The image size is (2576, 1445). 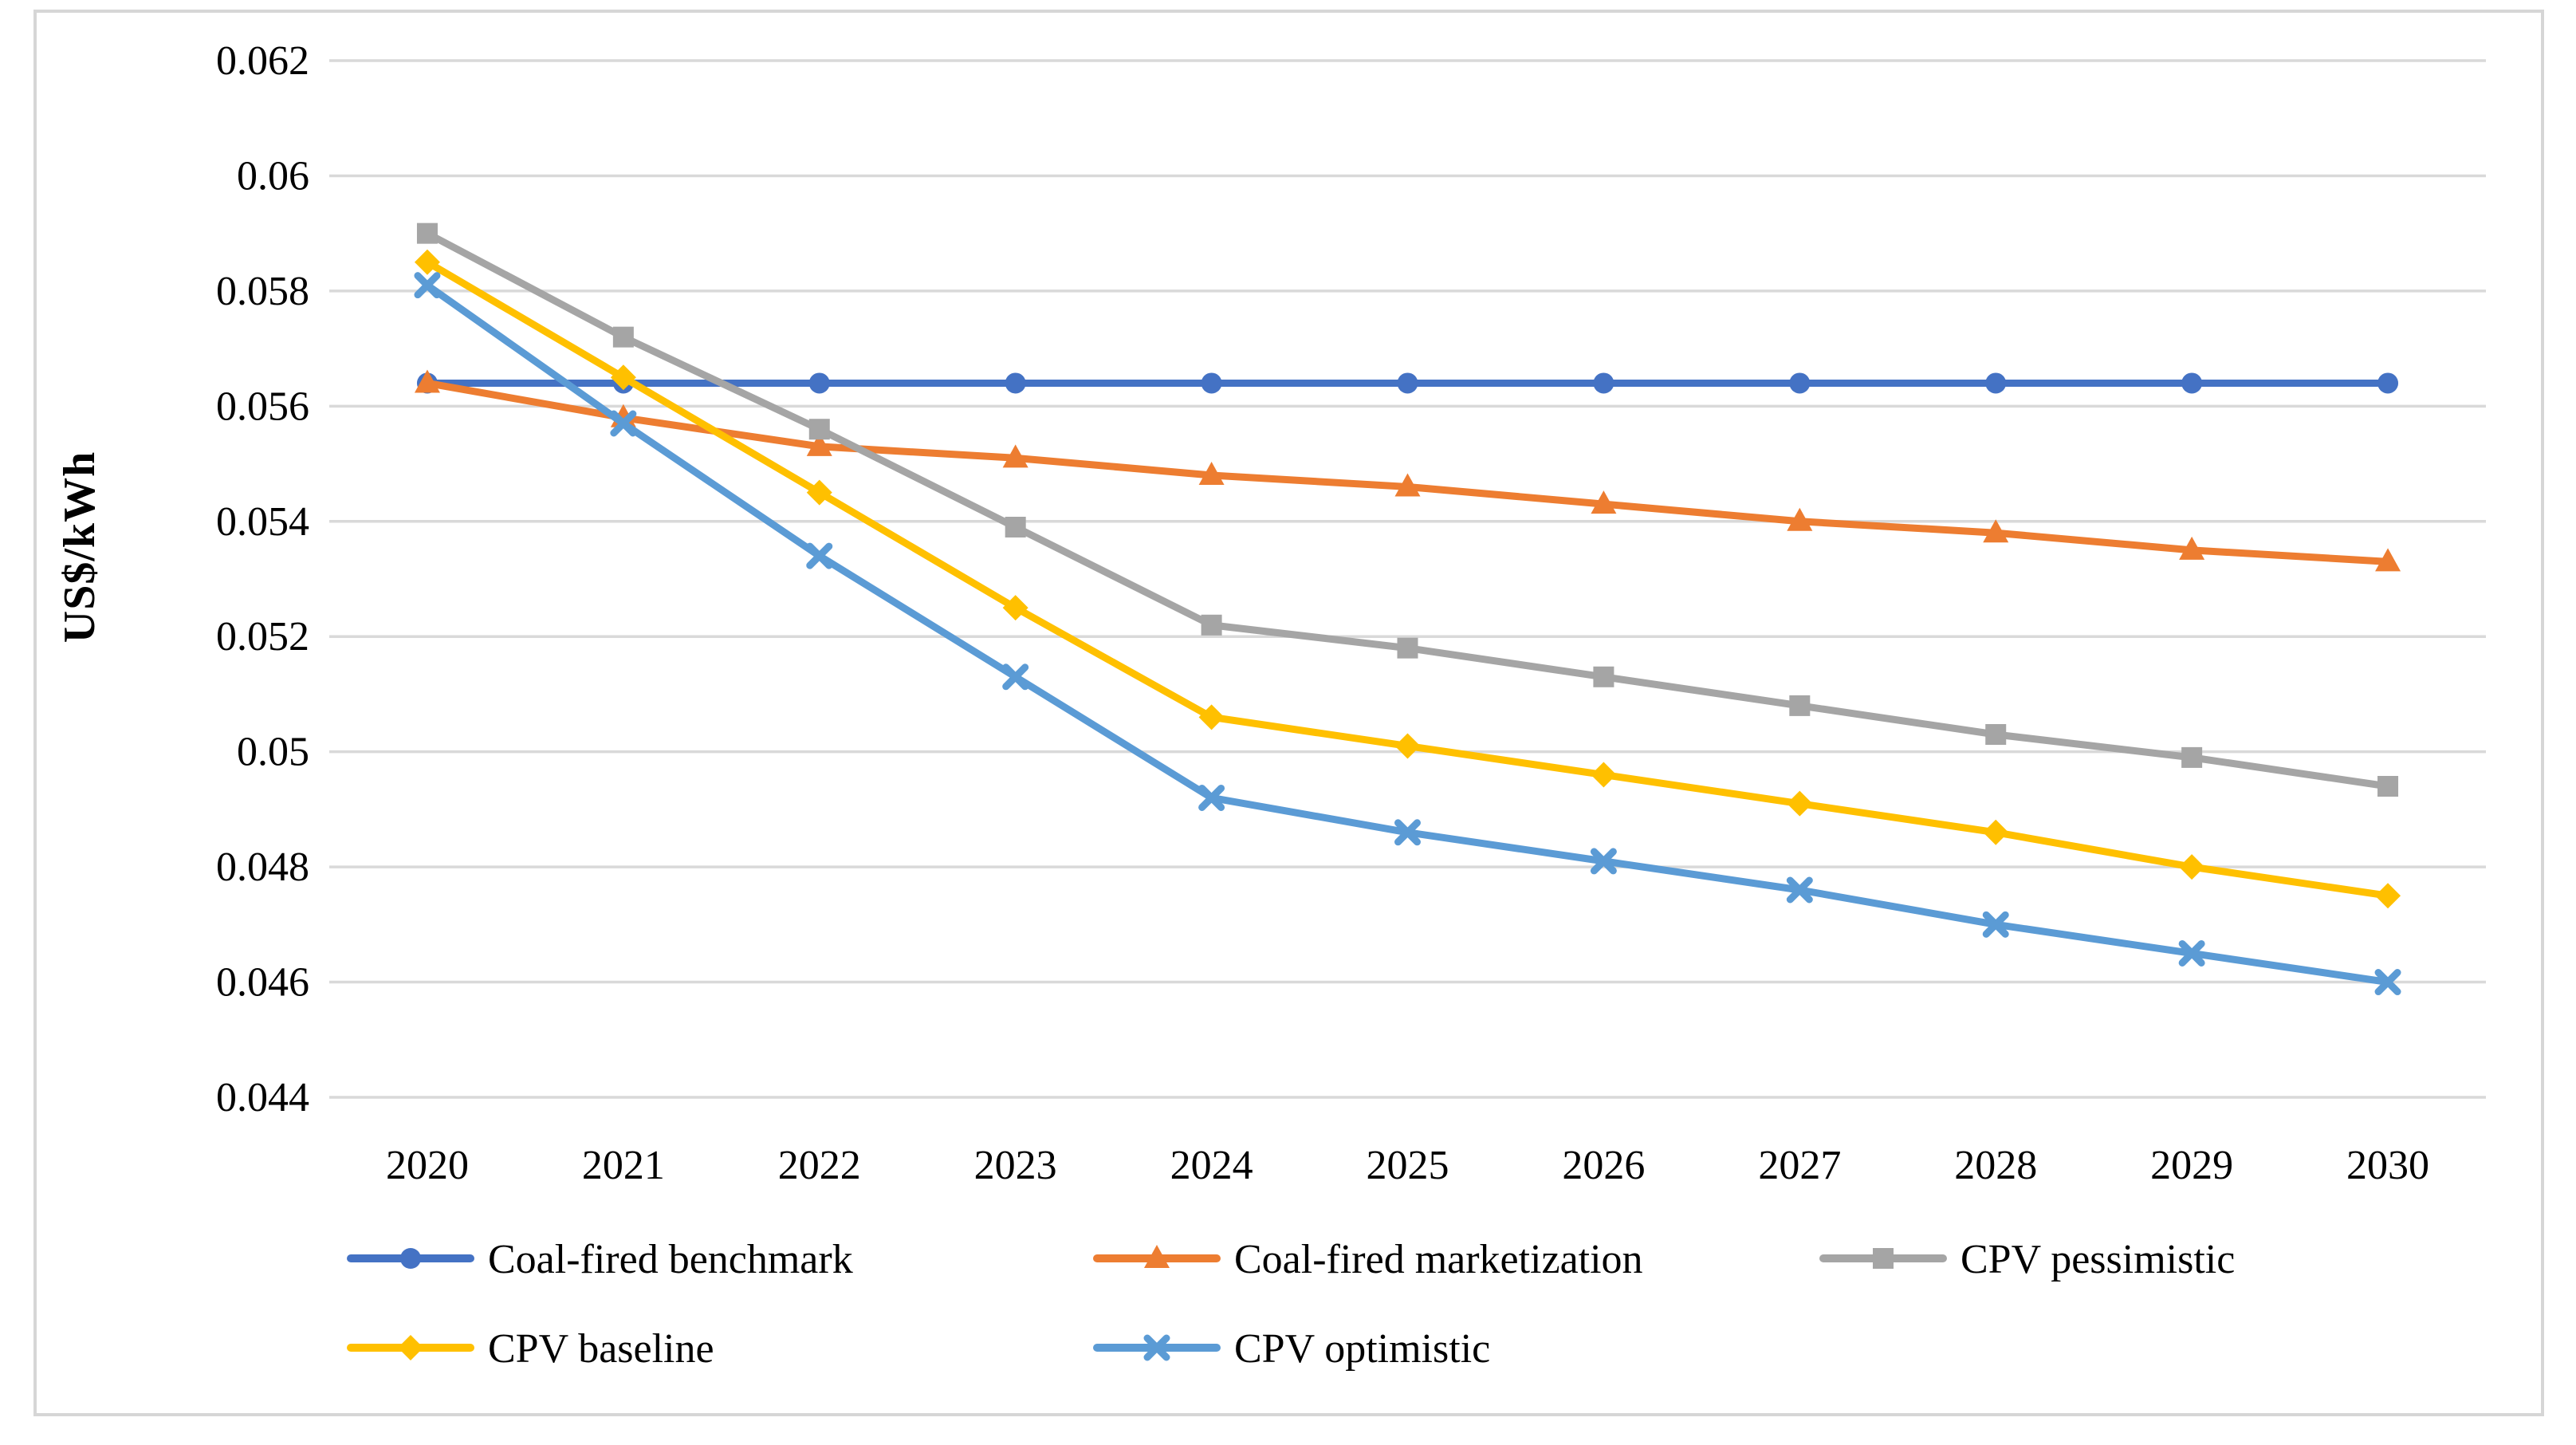 I want to click on x-tick-label: 2028, so click(x=1996, y=1165).